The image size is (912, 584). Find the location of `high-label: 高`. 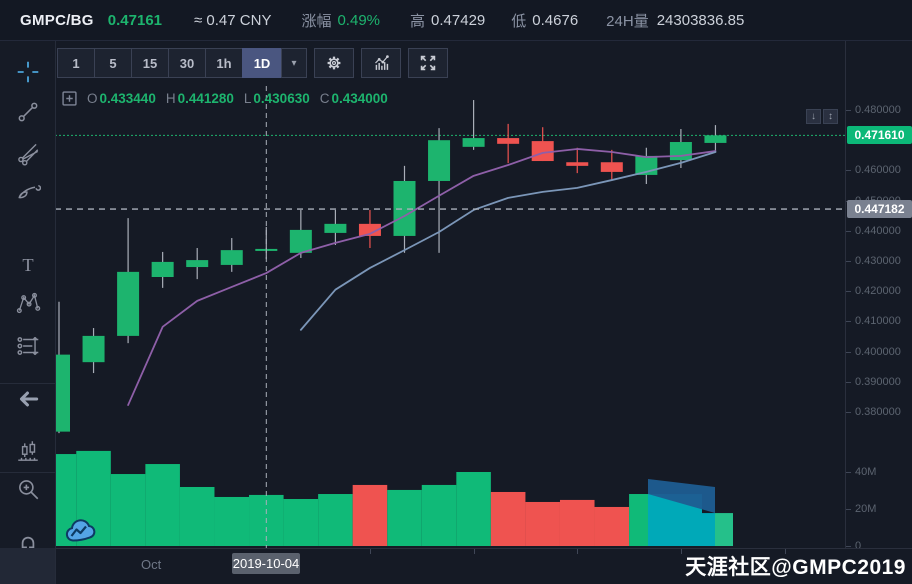

high-label: 高 is located at coordinates (418, 21).